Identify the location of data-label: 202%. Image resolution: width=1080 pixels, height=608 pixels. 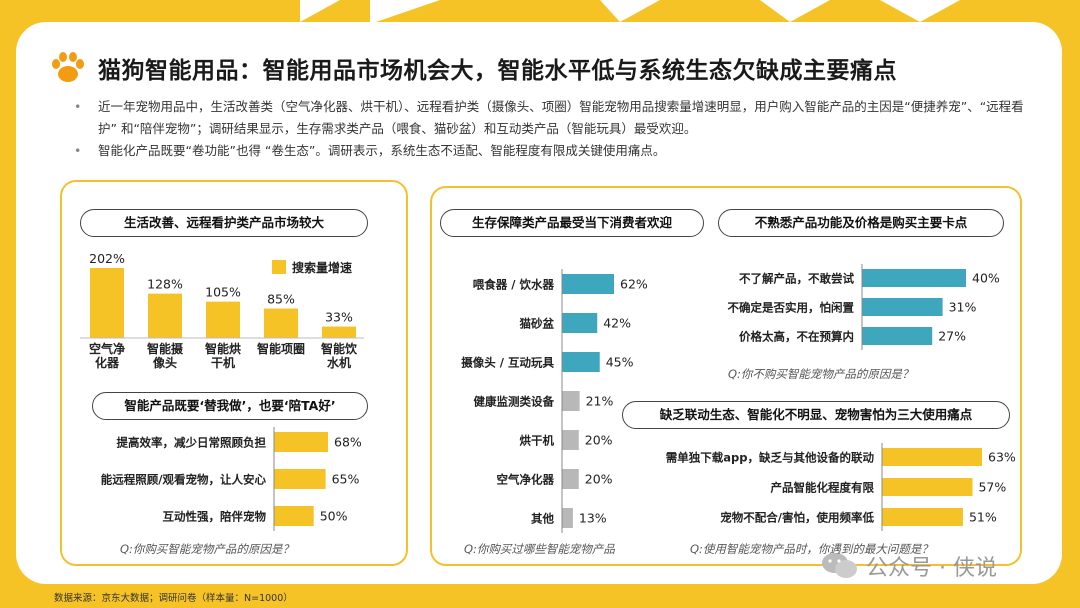
(107, 258).